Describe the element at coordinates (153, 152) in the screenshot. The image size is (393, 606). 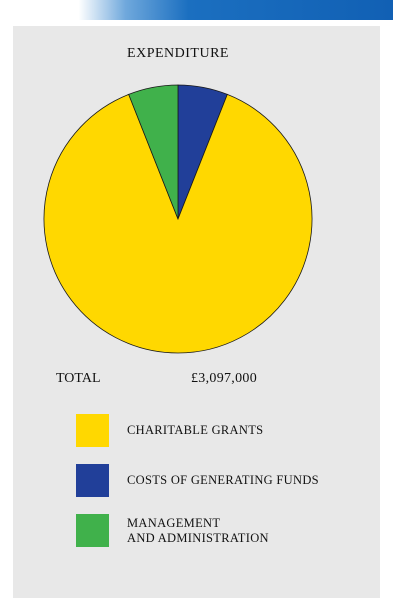
I see `slice-management-administration` at that location.